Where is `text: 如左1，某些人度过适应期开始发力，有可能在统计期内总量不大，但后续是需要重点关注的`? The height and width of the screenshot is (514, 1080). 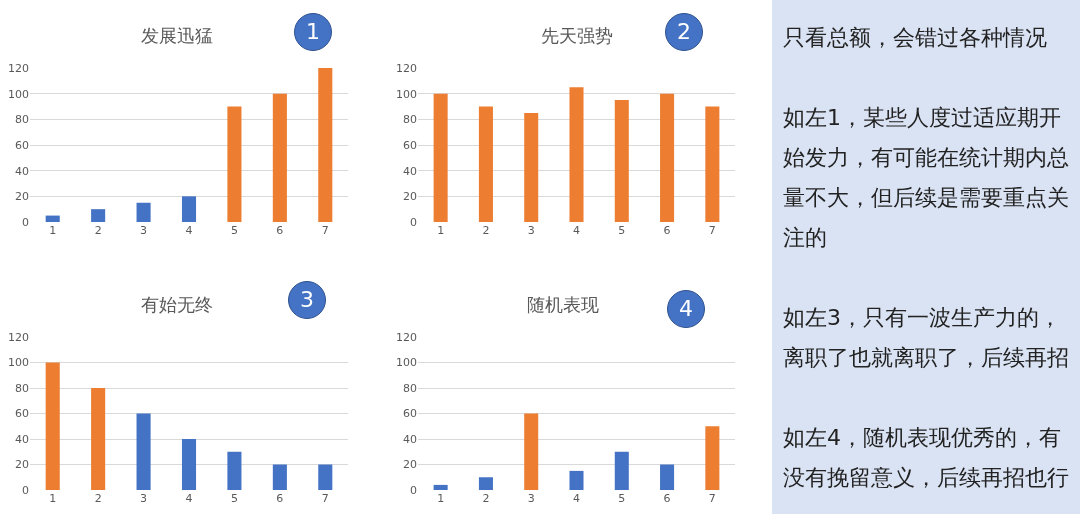
text: 如左1，某些人度过适应期开始发力，有可能在统计期内总量不大，但后续是需要重点关注的 is located at coordinates (926, 178).